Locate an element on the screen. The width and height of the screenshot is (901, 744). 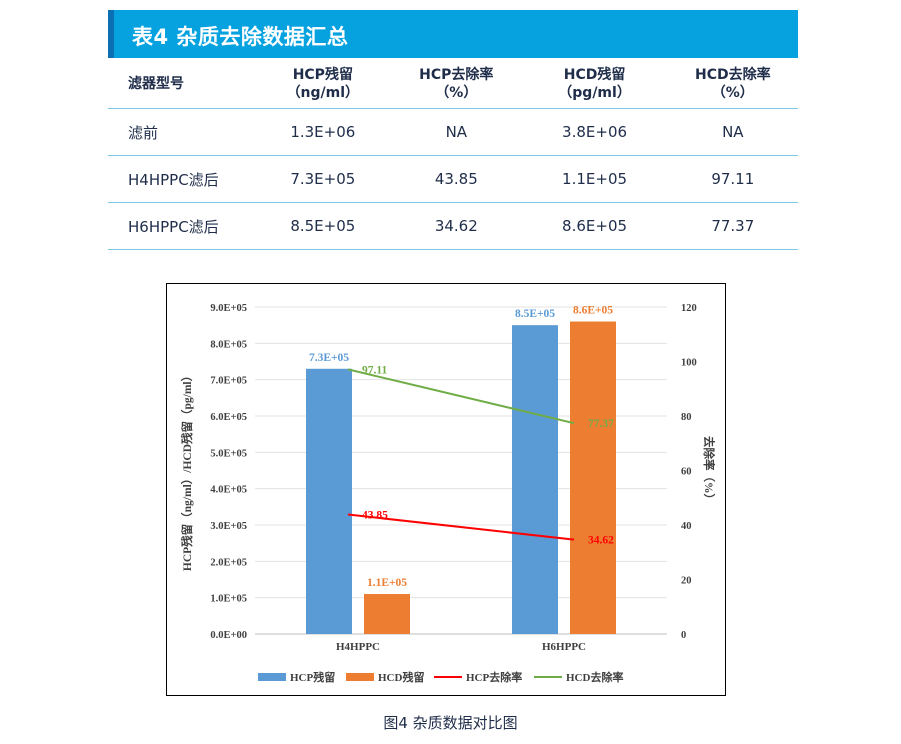
y2-tick-label: 80 is located at coordinates (686, 417).